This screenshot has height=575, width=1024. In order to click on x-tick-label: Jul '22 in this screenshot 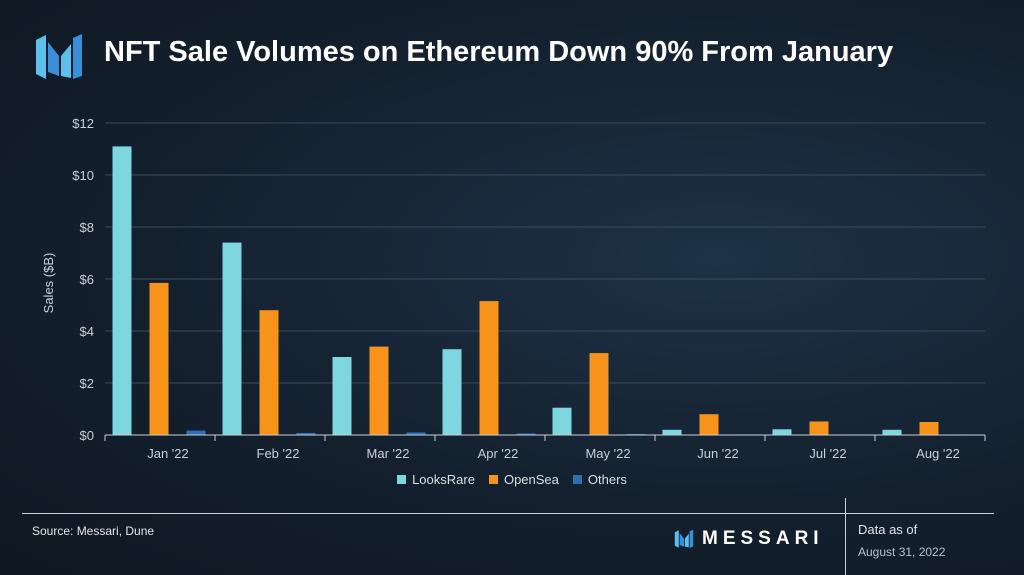, I will do `click(827, 453)`.